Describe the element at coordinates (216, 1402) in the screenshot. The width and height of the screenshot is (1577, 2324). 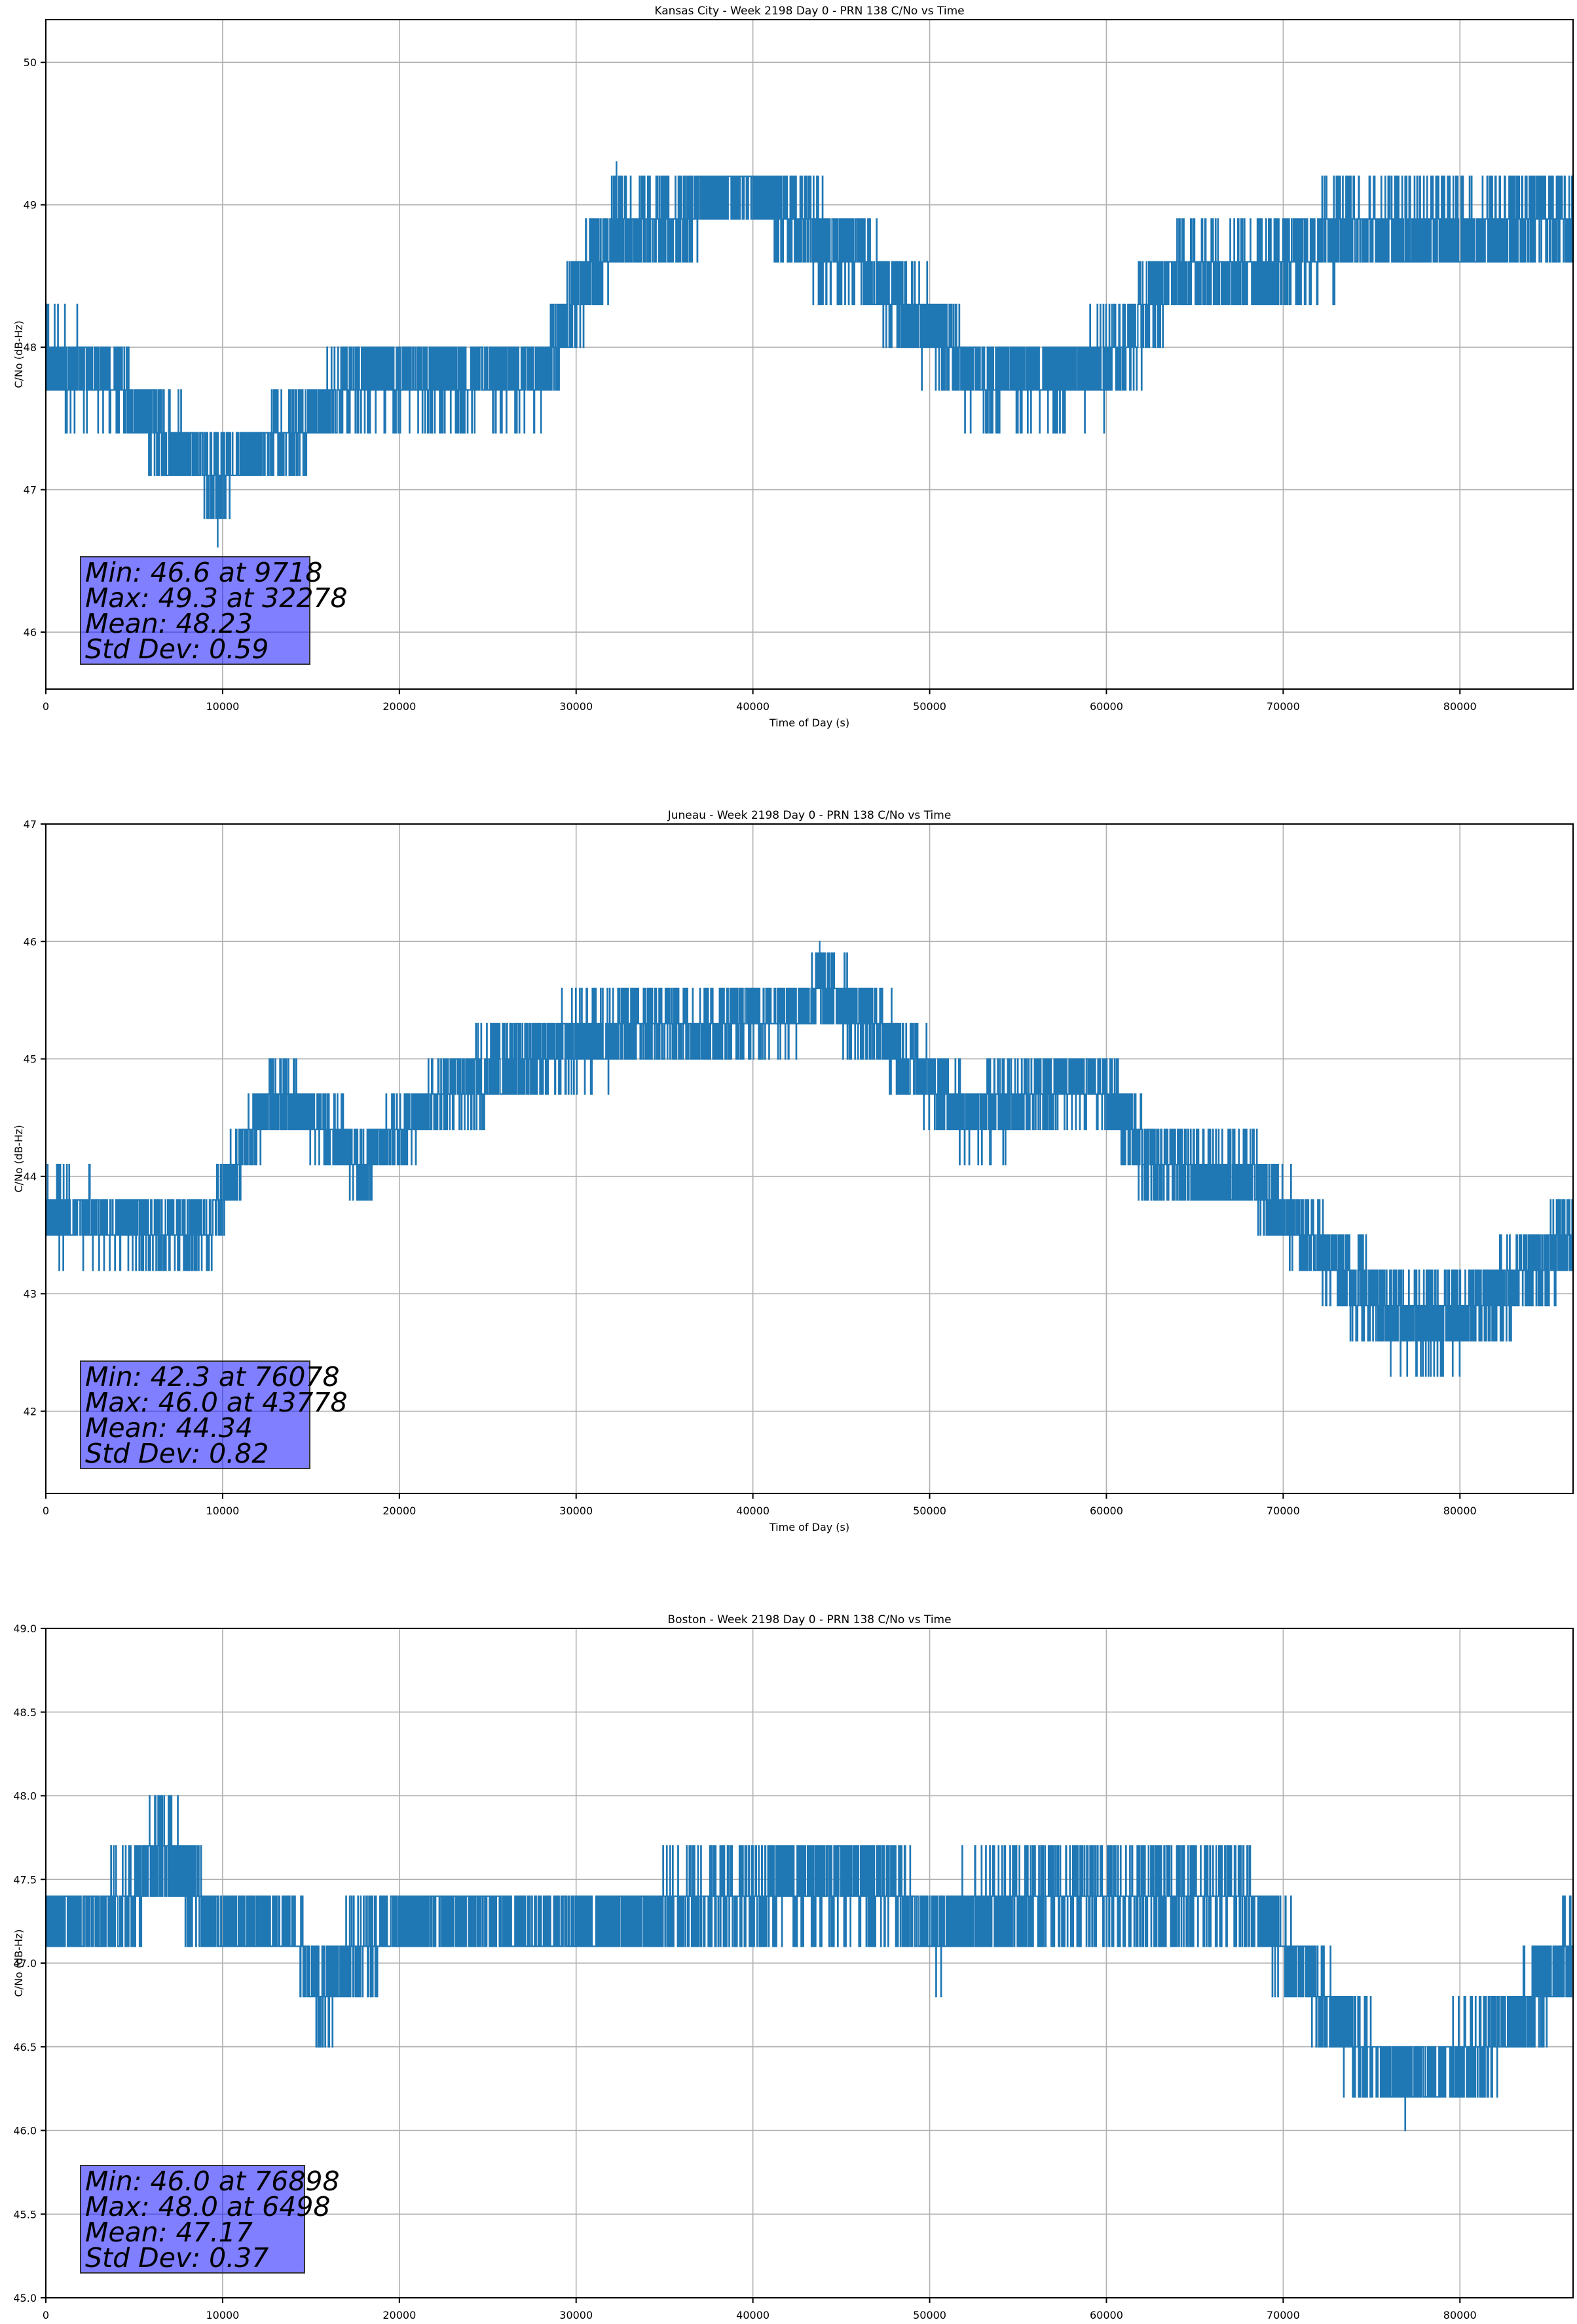
I see `stats-line: Max: 46.0 at 43778` at that location.